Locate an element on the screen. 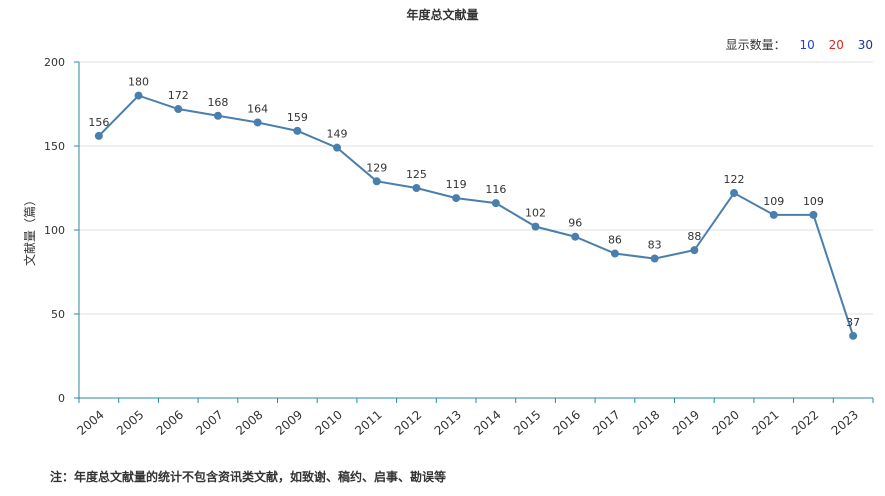 Image resolution: width=885 pixels, height=496 pixels. x-tick-label: 2018 is located at coordinates (646, 423).